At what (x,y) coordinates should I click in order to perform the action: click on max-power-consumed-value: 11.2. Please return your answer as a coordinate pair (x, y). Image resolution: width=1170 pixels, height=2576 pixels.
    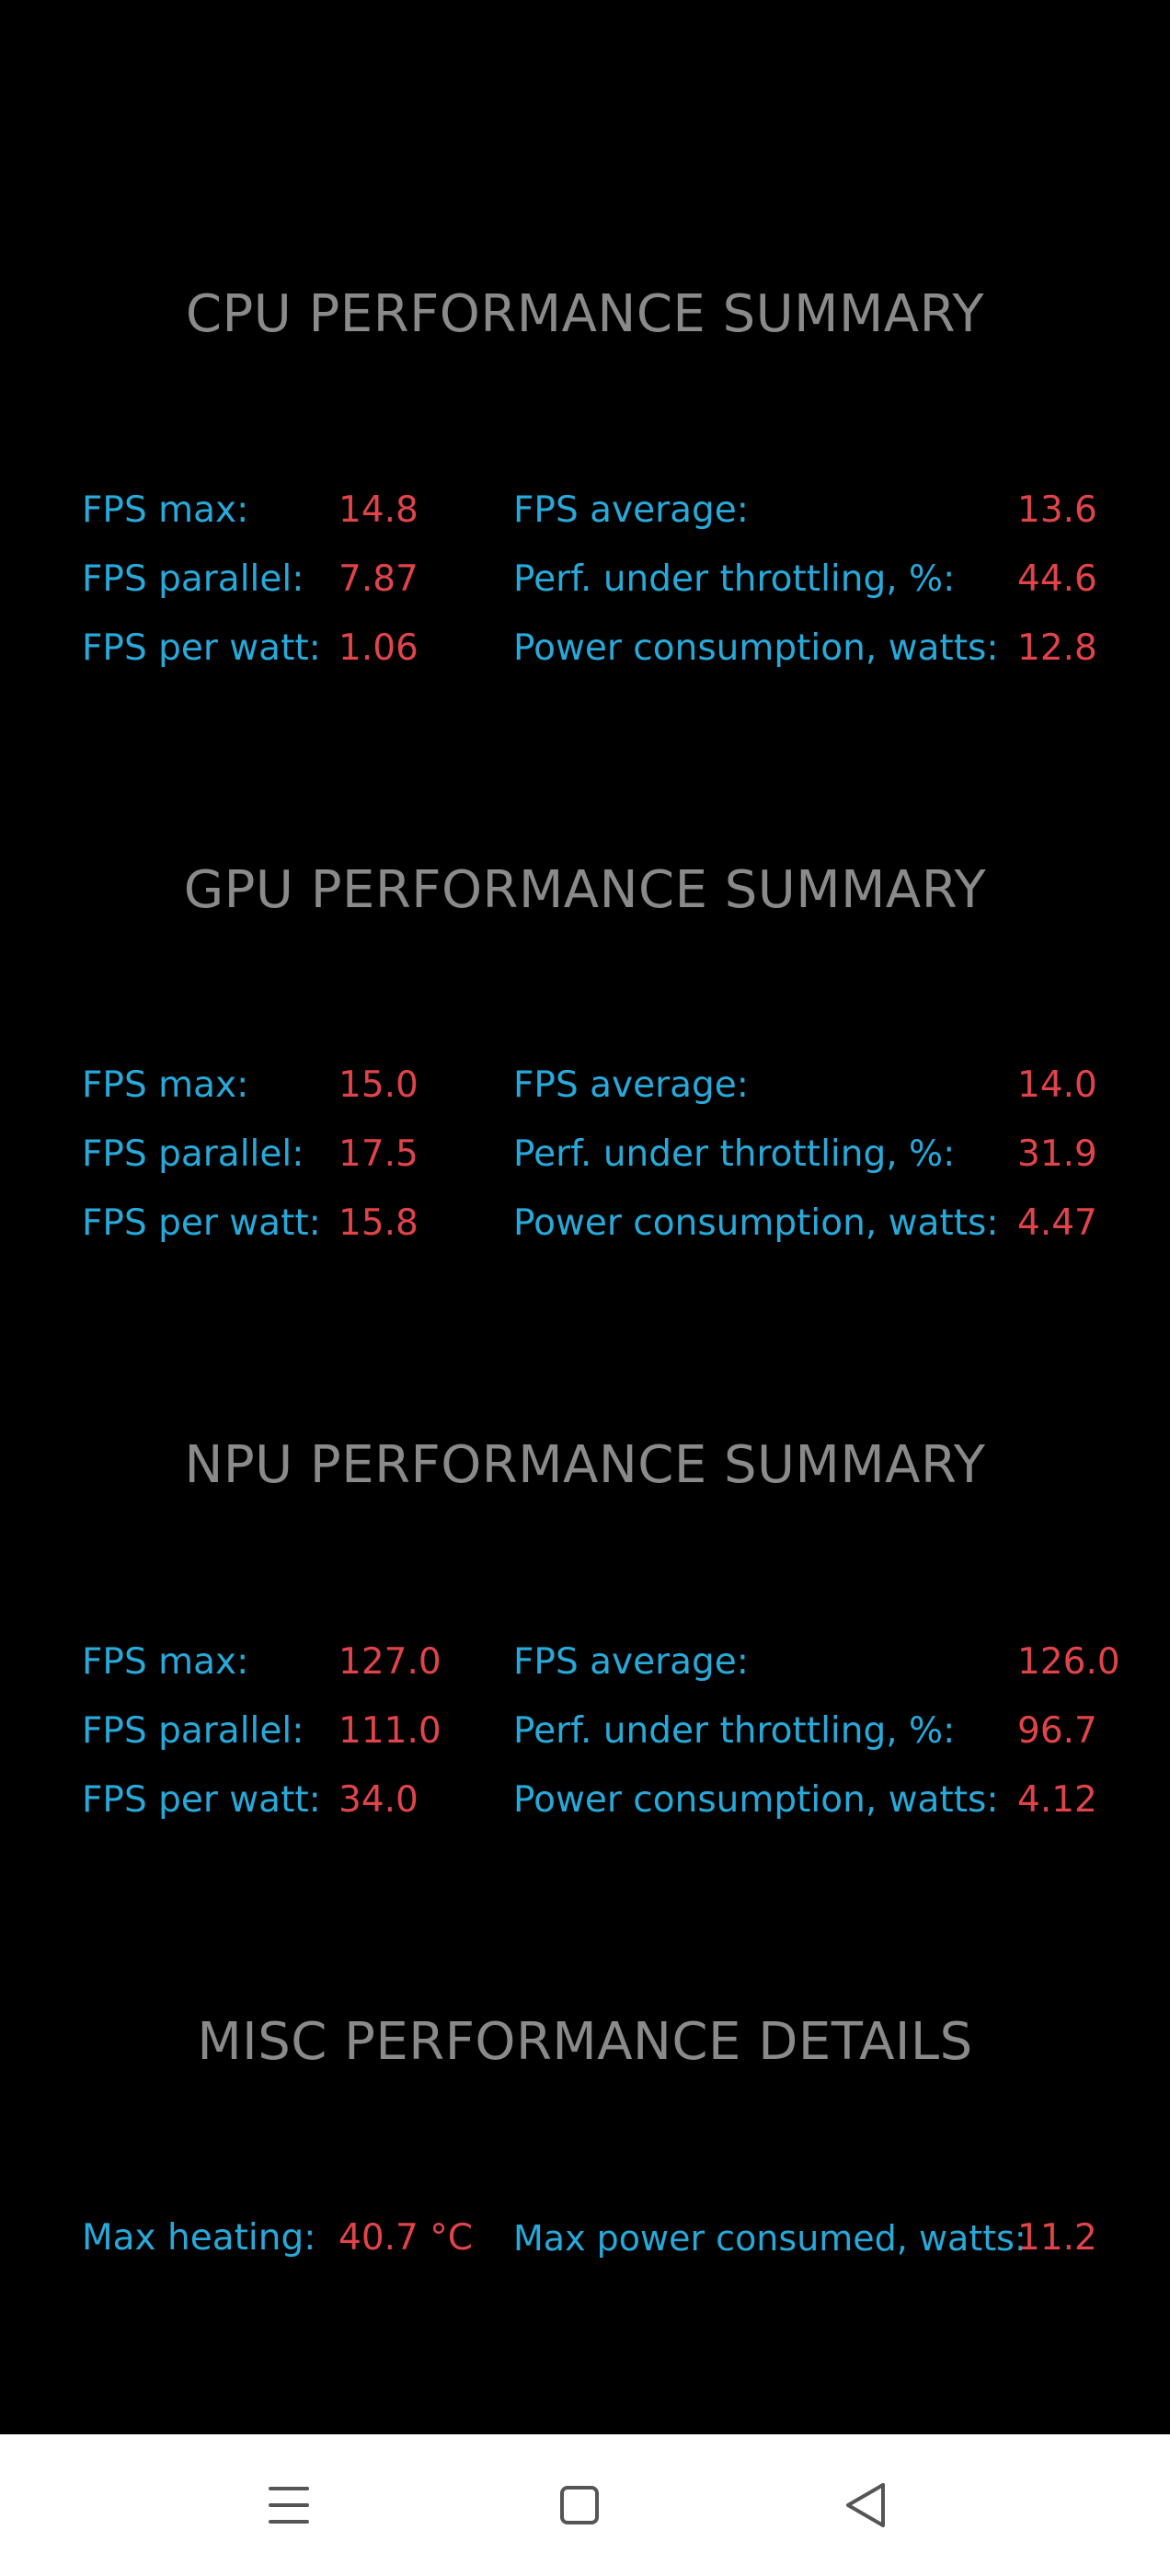
    Looking at the image, I should click on (1057, 2238).